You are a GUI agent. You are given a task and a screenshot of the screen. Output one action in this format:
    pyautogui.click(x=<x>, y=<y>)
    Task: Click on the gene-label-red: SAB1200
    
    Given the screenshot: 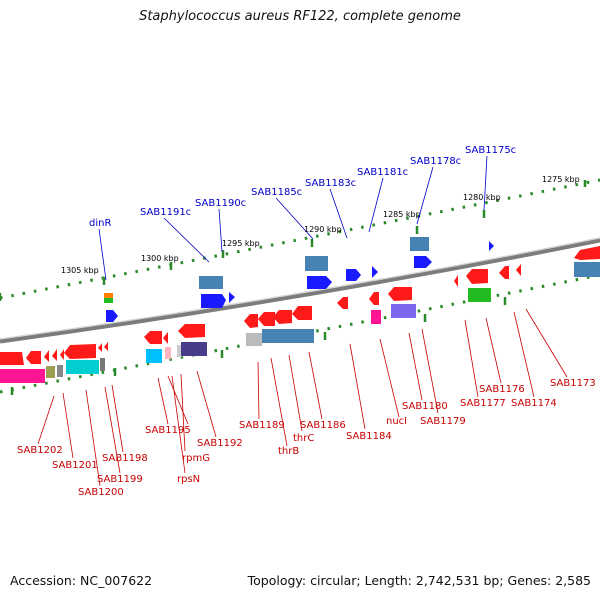 What is the action you would take?
    pyautogui.click(x=101, y=492)
    